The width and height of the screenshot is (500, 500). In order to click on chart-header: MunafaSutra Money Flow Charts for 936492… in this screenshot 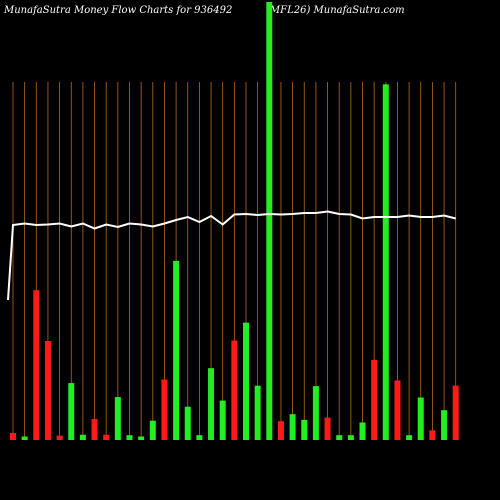, I will do `click(250, 13)`.